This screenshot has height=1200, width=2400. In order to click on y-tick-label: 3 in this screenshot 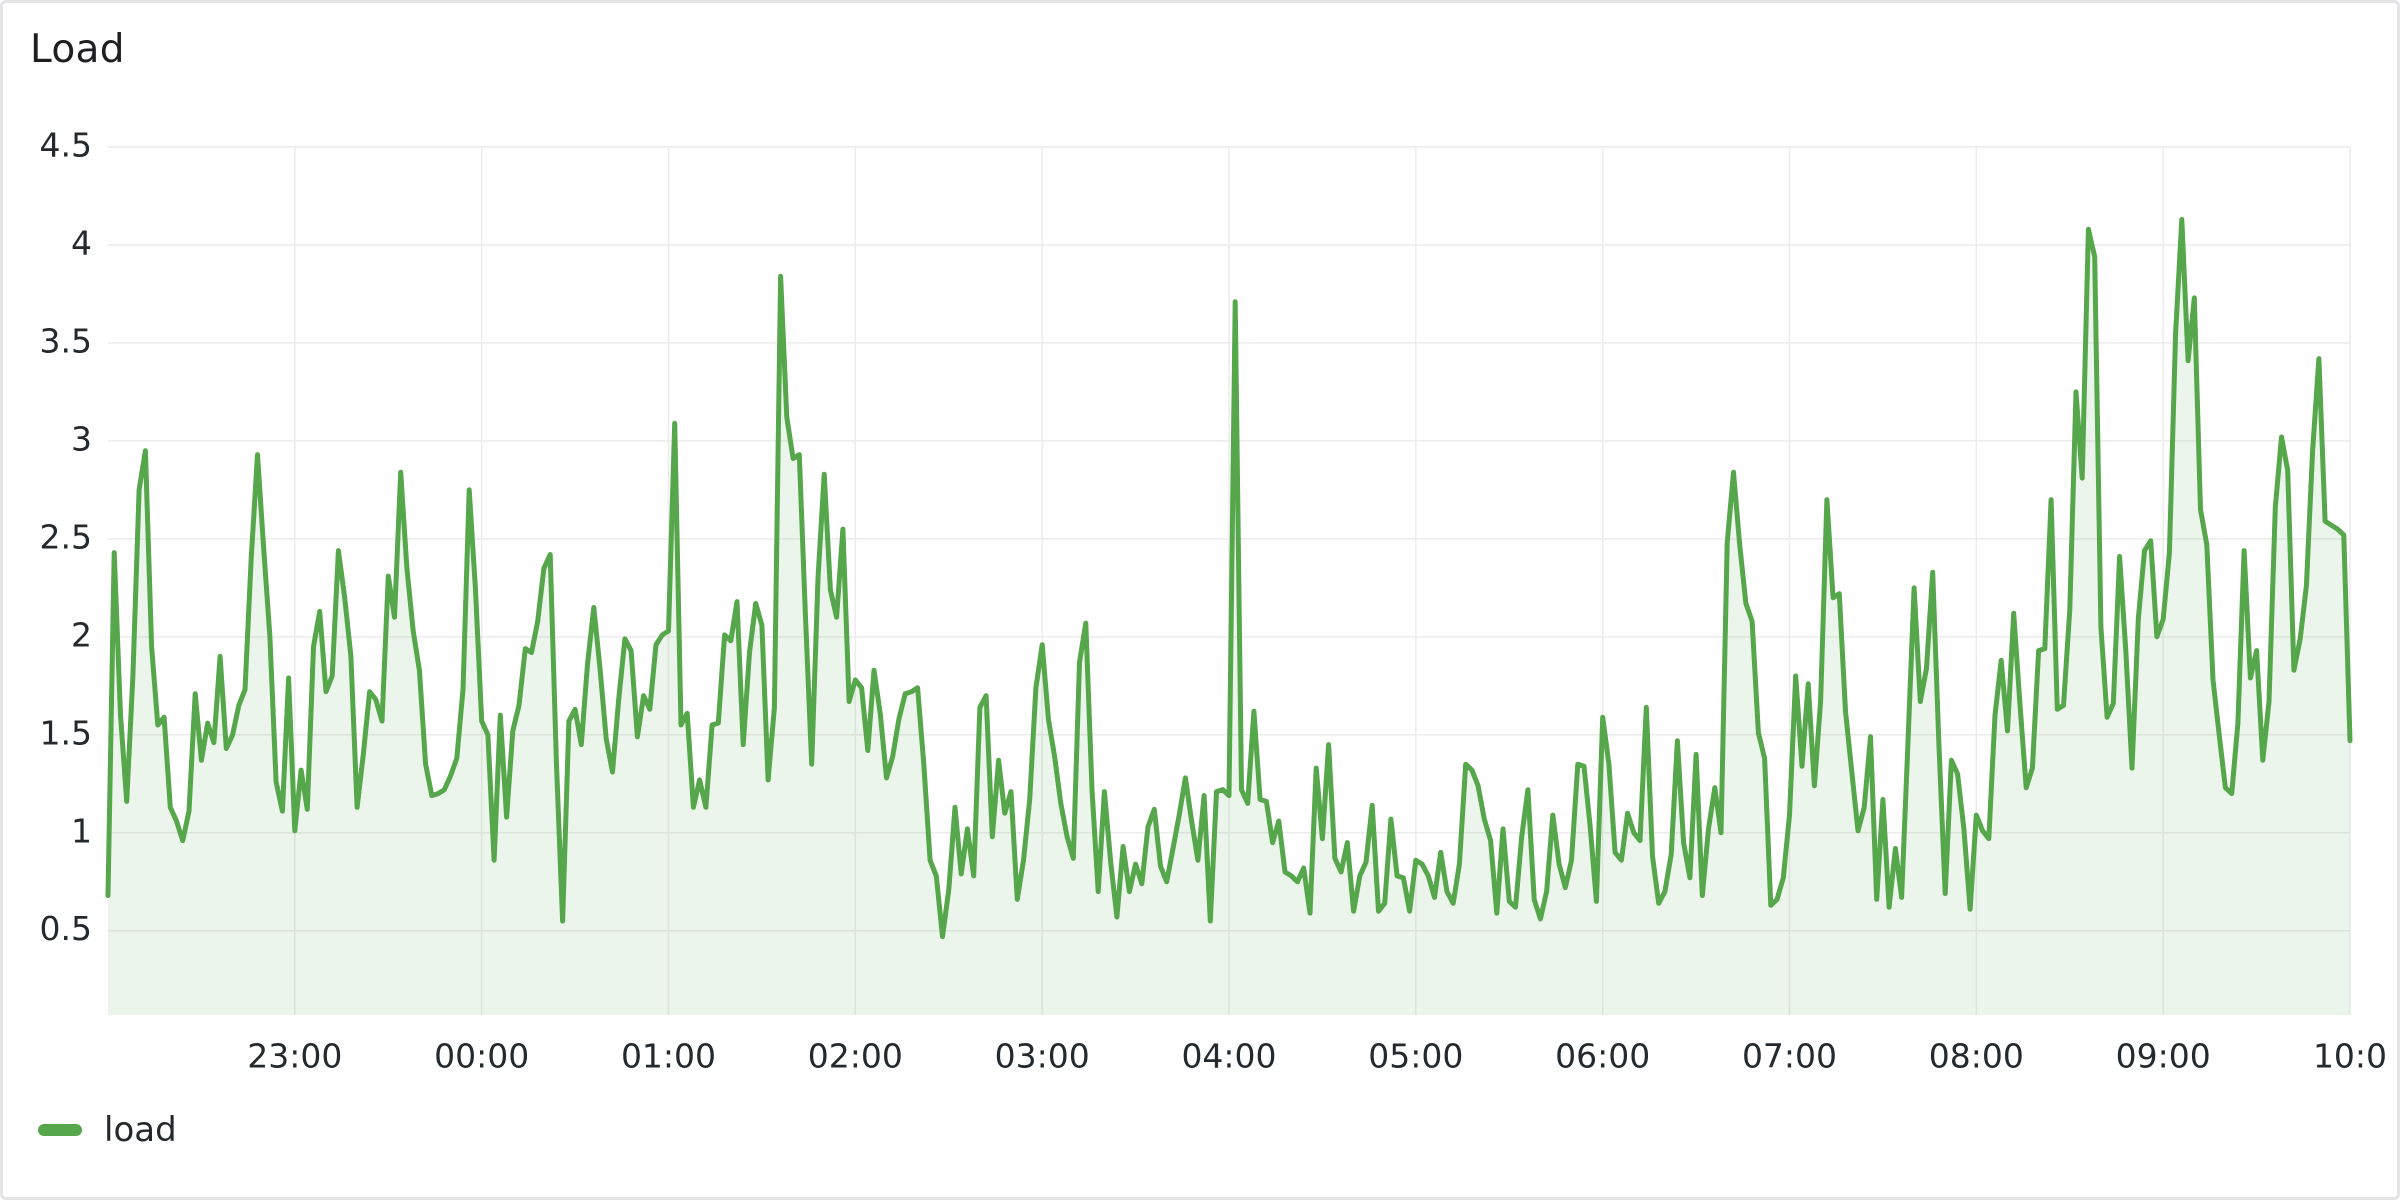, I will do `click(81, 438)`.